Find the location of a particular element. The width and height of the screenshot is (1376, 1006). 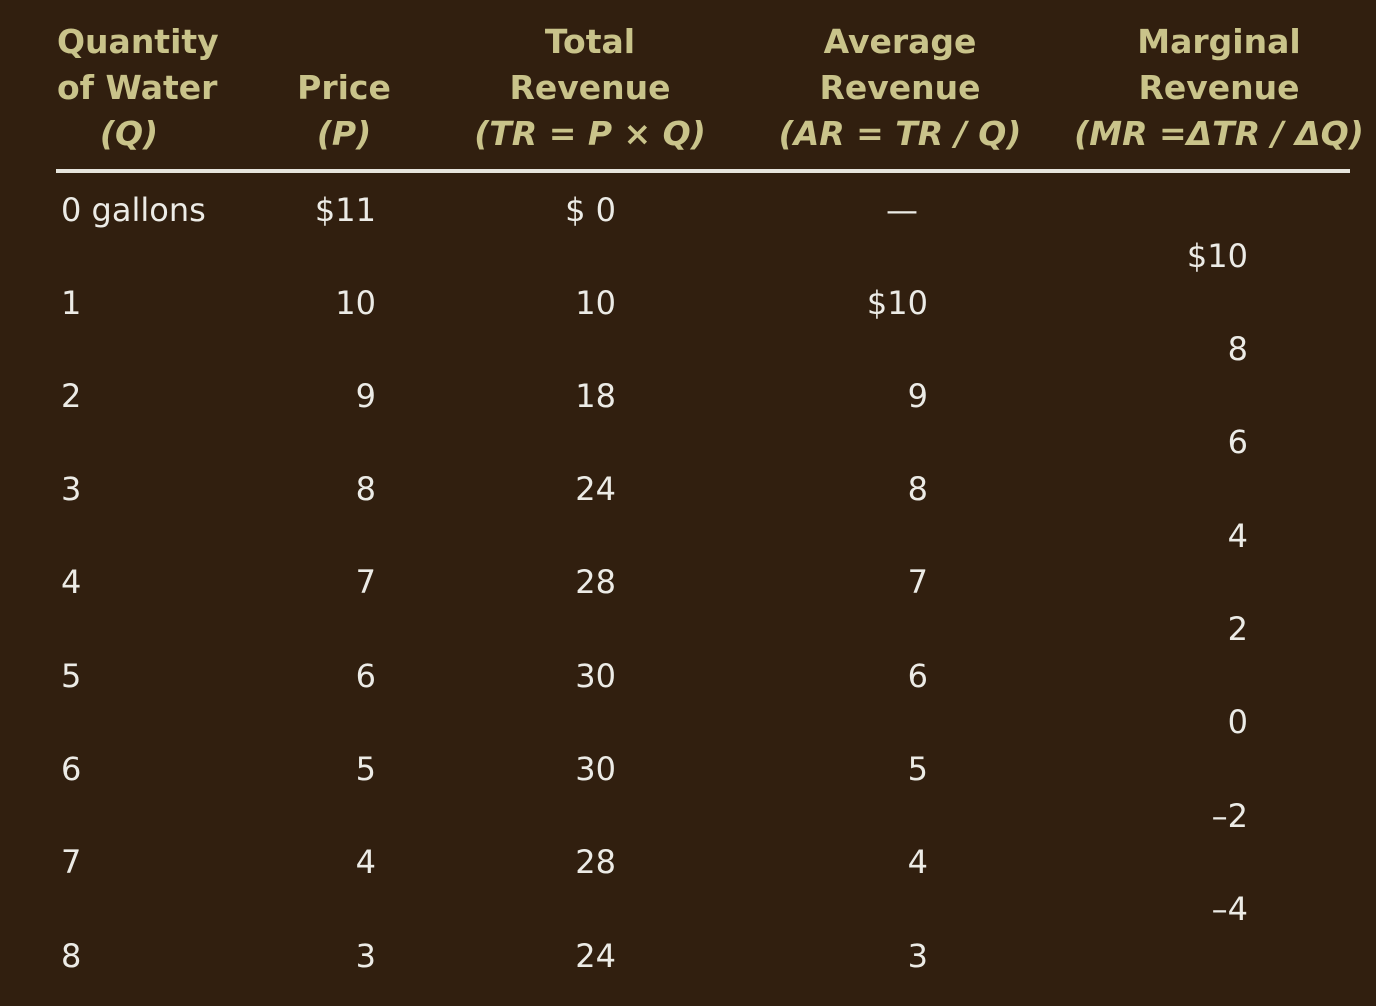

header-marginal-revenue-line3: (MR =ΔTR / ΔQ) is located at coordinates (1219, 133).